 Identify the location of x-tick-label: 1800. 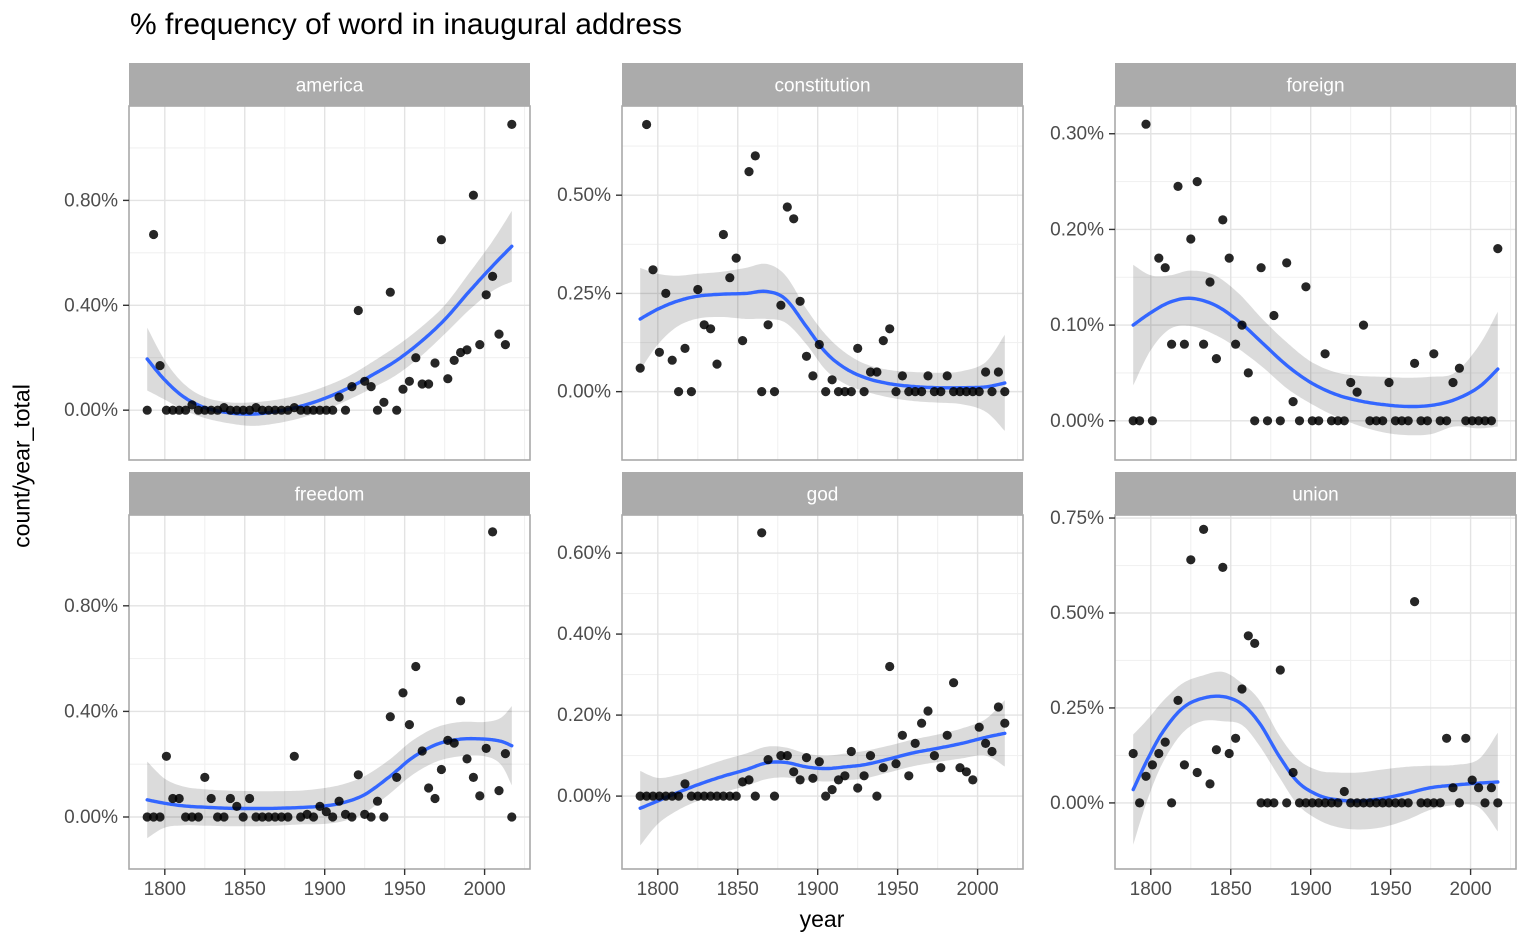
(1151, 889).